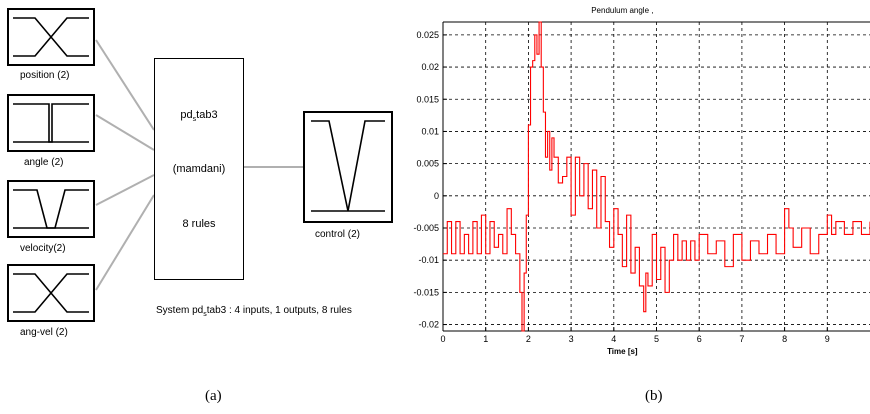 The height and width of the screenshot is (414, 870). What do you see at coordinates (428, 325) in the screenshot?
I see `y-tick-label-0: -0.02` at bounding box center [428, 325].